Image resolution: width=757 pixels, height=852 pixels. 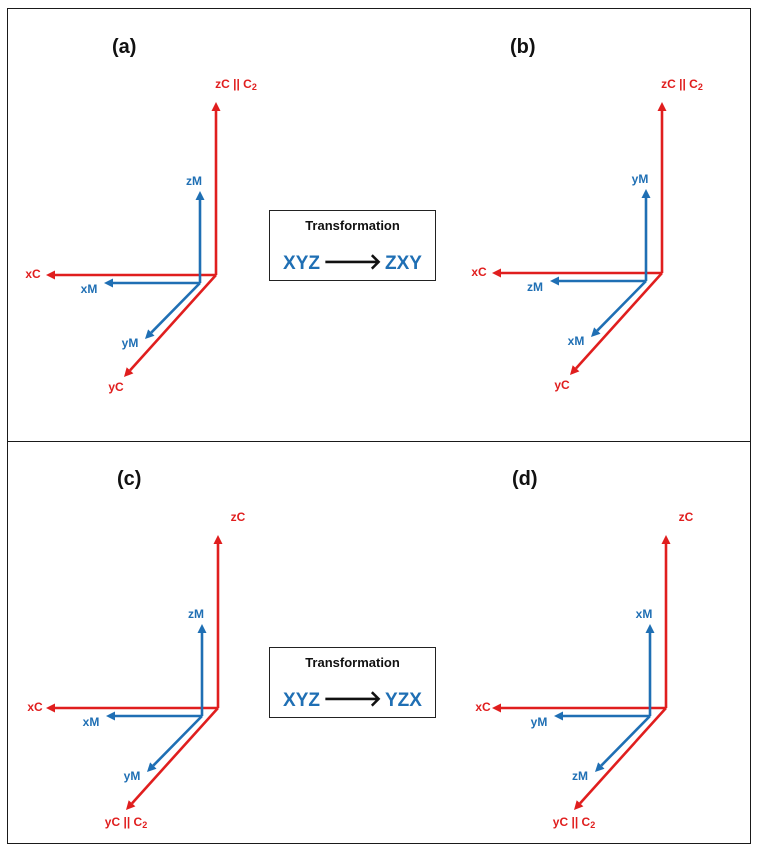 What do you see at coordinates (126, 822) in the screenshot?
I see `panel-c-crystal-y-label: yC || C2` at bounding box center [126, 822].